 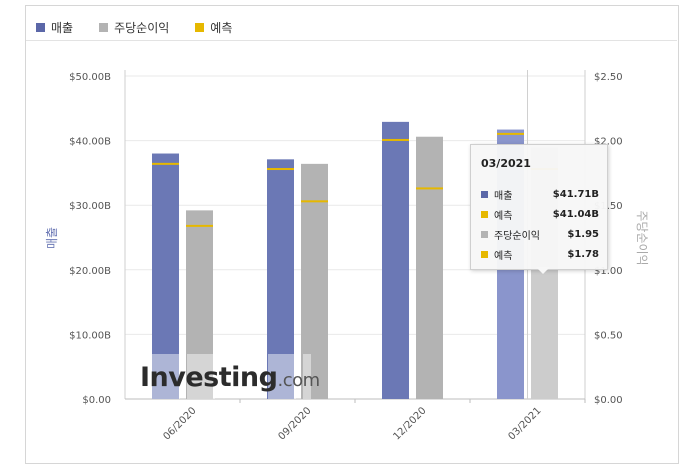 What do you see at coordinates (294, 423) in the screenshot?
I see `x-tick-label: 09/2020` at bounding box center [294, 423].